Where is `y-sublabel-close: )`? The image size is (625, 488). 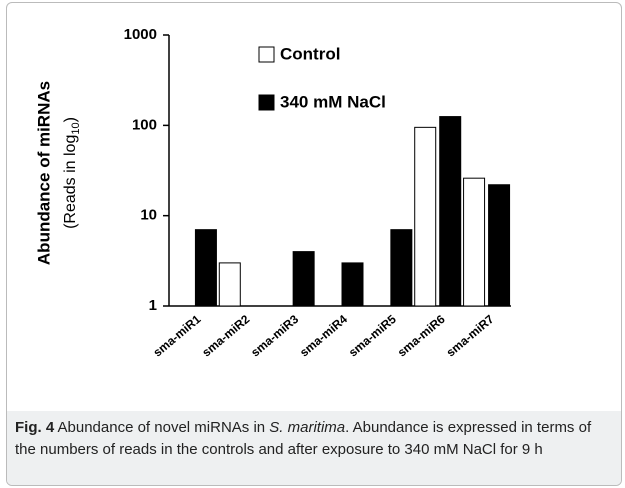
y-sublabel-close: ) is located at coordinates (70, 119).